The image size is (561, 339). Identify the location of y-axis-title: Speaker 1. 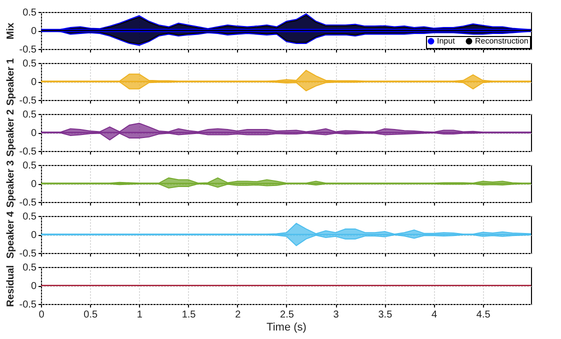
(10, 82).